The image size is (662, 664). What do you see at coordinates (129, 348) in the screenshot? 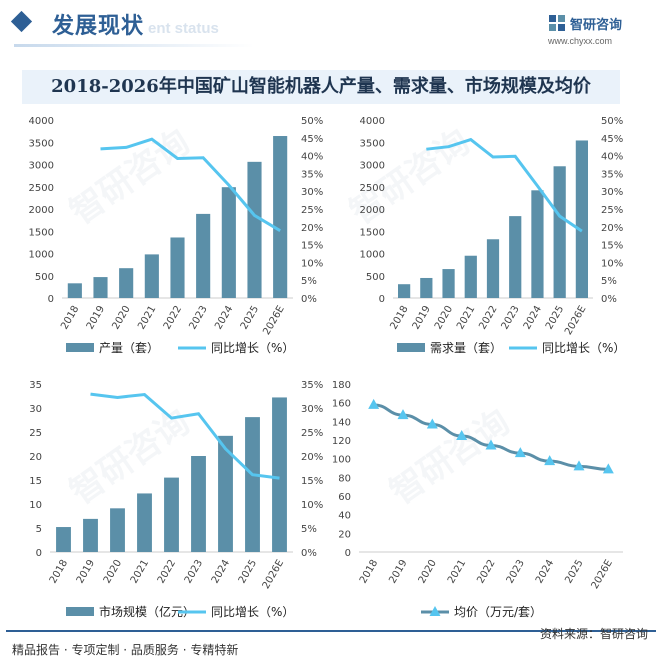
I see `legend-label: 产量（套）` at bounding box center [129, 348].